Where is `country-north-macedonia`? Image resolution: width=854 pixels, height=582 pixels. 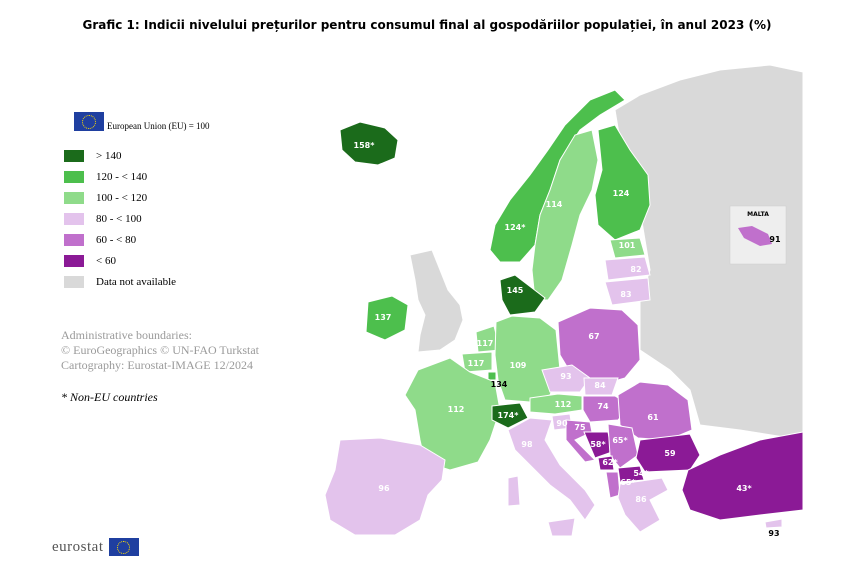
country-north-macedonia is located at coordinates (631, 474).